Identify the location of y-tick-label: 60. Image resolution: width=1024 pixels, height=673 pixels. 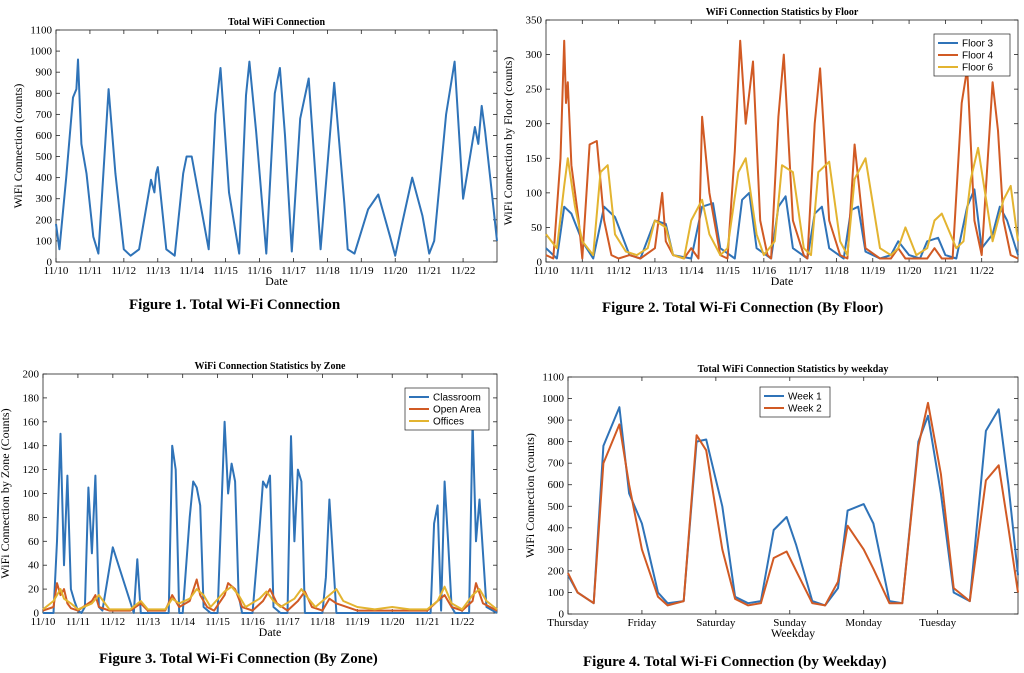
(34, 542).